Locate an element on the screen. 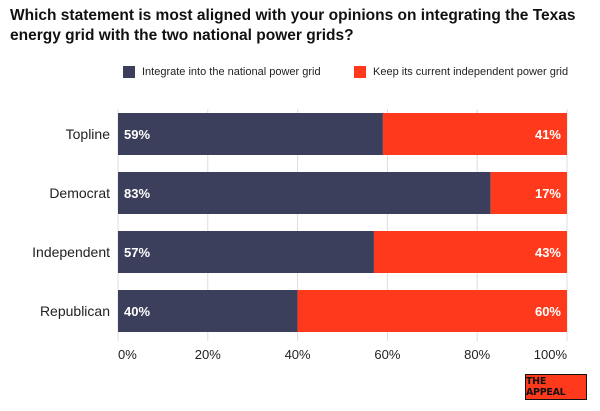  data-label: 59% is located at coordinates (137, 134).